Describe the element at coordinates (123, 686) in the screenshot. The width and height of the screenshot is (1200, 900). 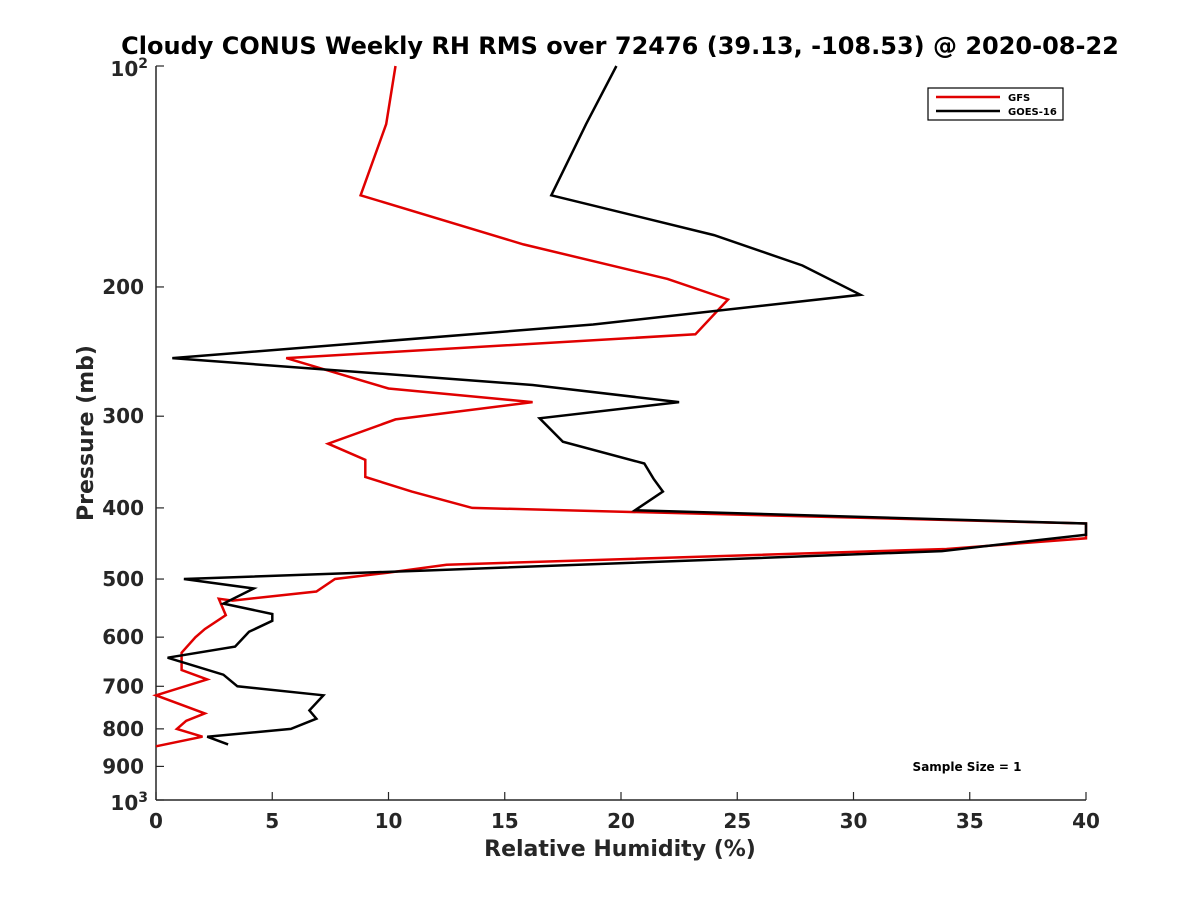
I see `y-tick-label: 700` at that location.